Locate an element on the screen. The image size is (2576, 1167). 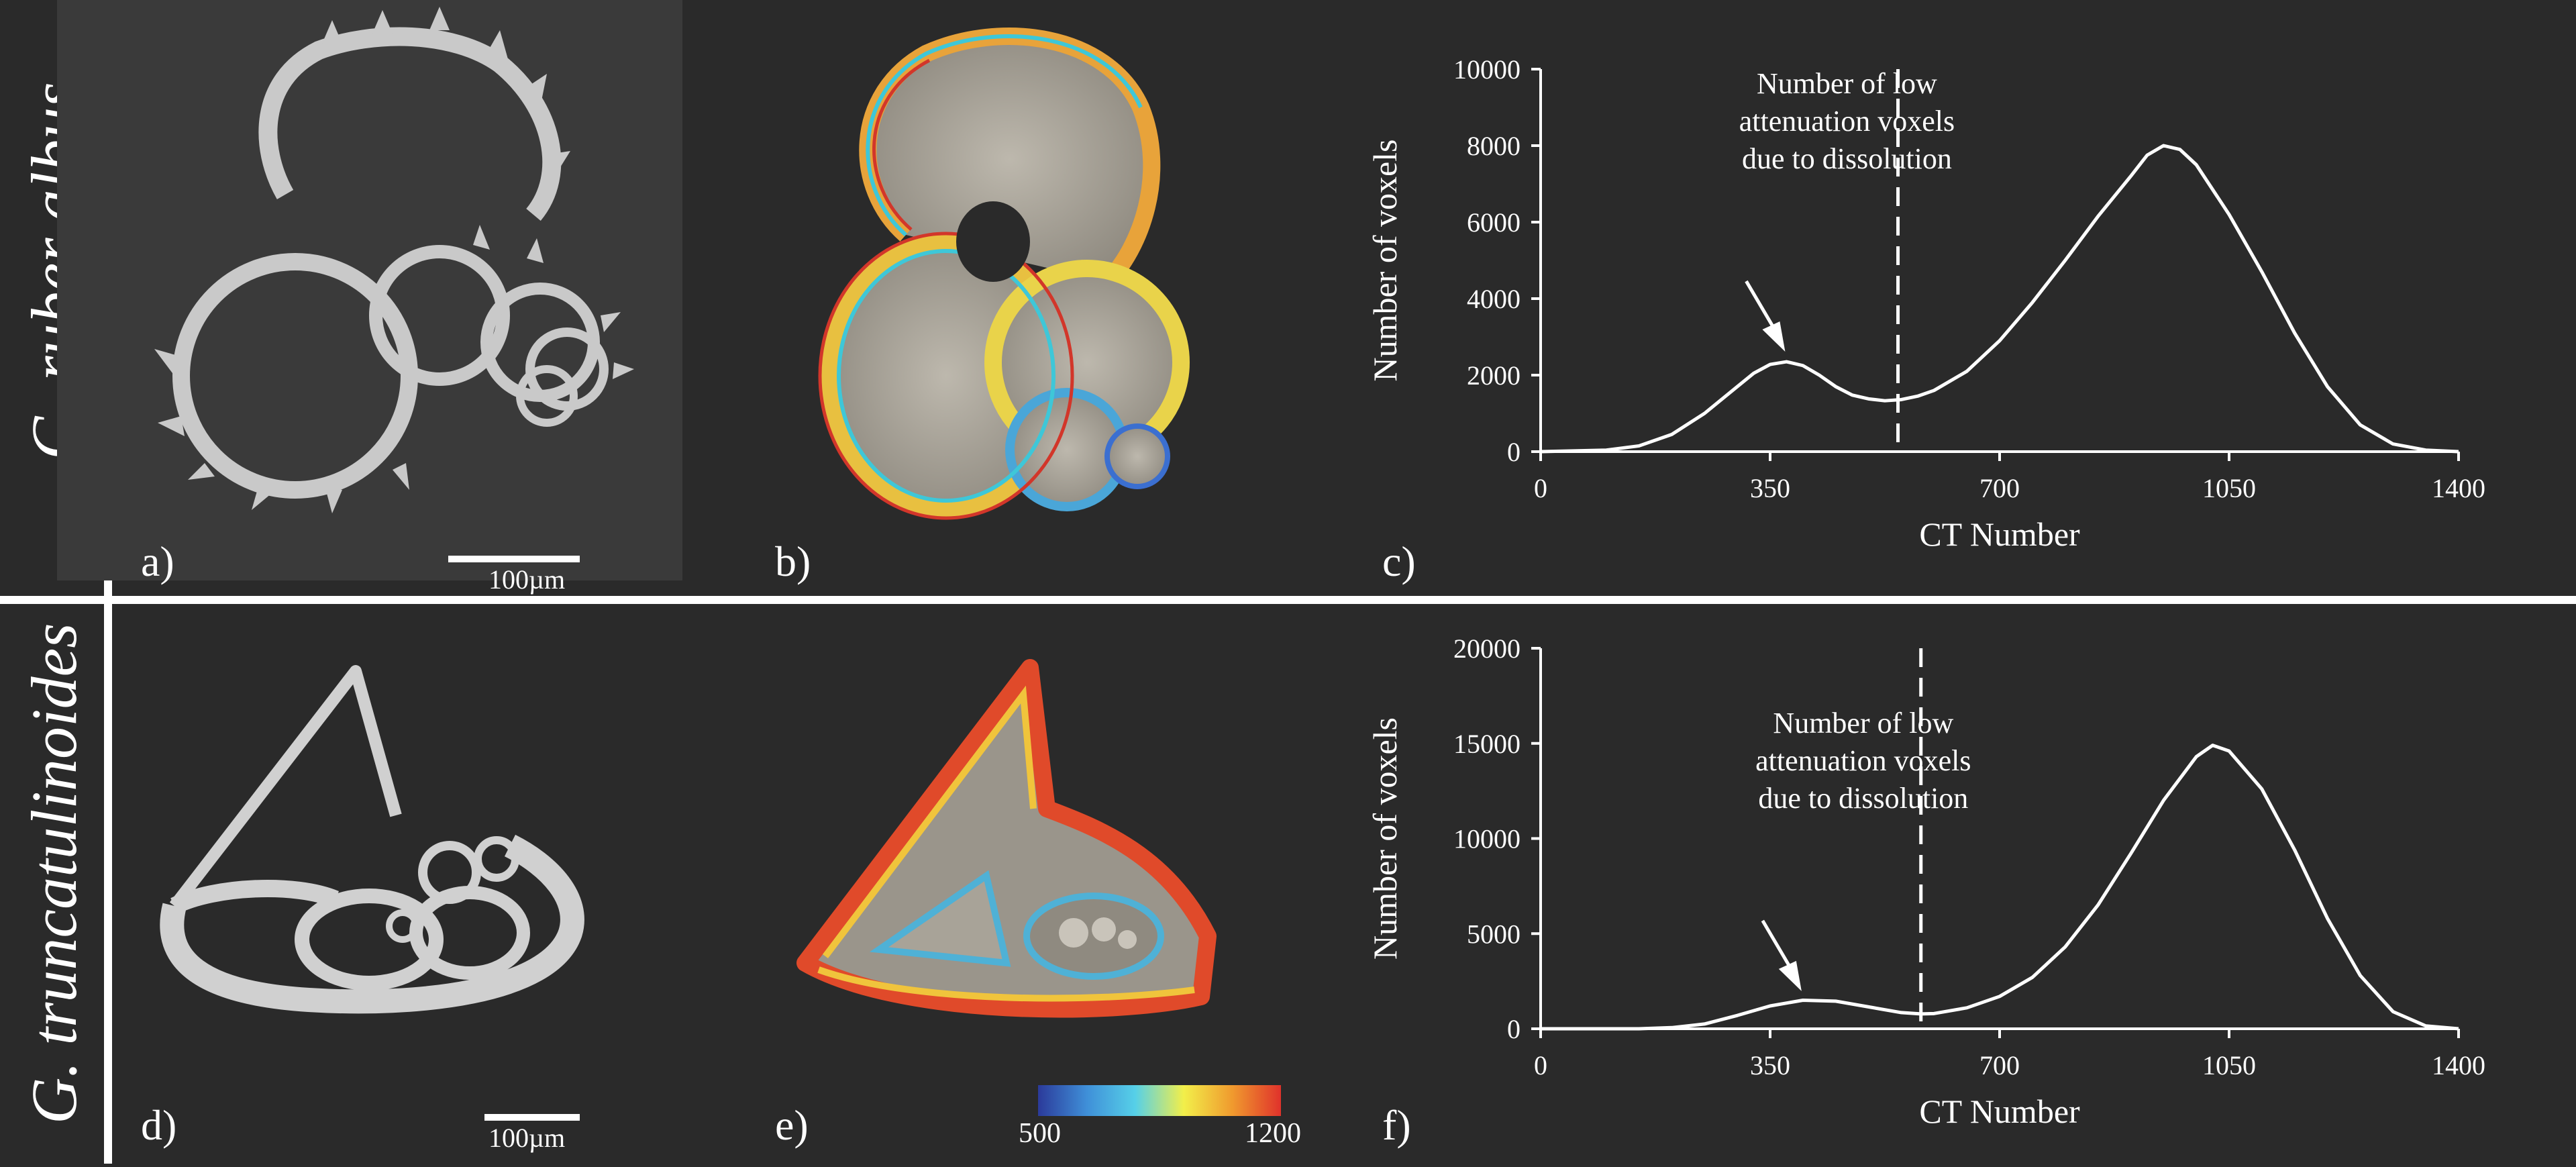
foram-section-a is located at coordinates (394, 260).